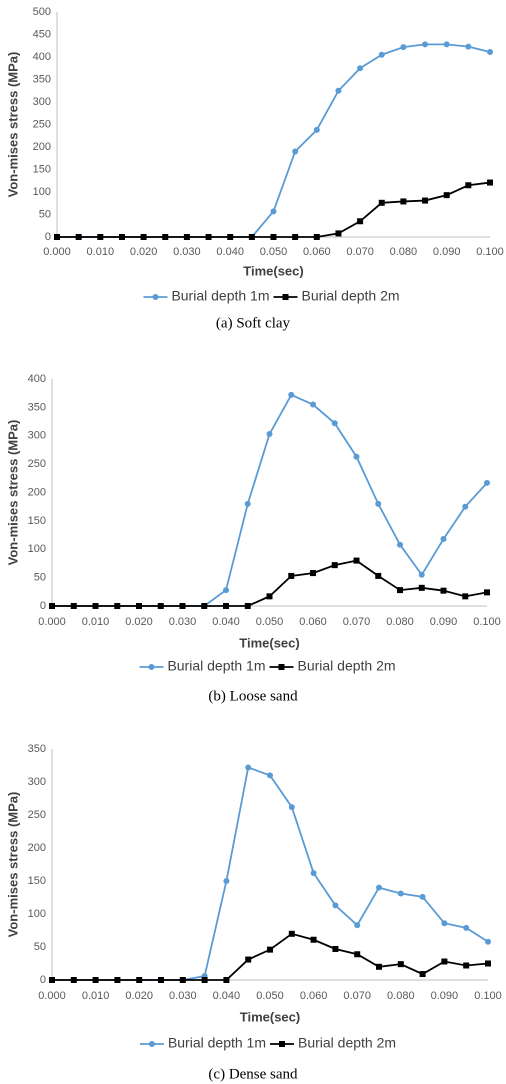  I want to click on x-axis-title: Time(sec), so click(273, 270).